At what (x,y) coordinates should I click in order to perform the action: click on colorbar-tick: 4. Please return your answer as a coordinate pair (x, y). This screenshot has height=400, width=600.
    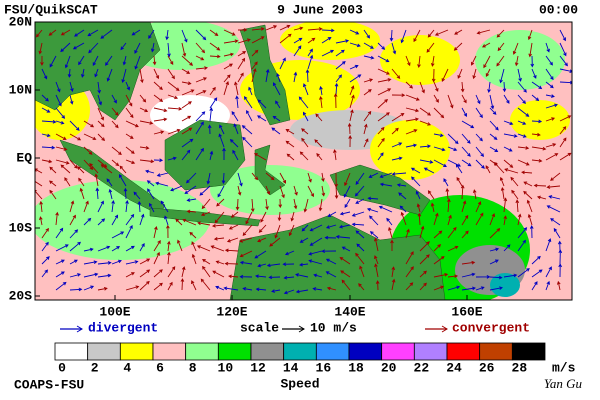
    Looking at the image, I should click on (127, 367).